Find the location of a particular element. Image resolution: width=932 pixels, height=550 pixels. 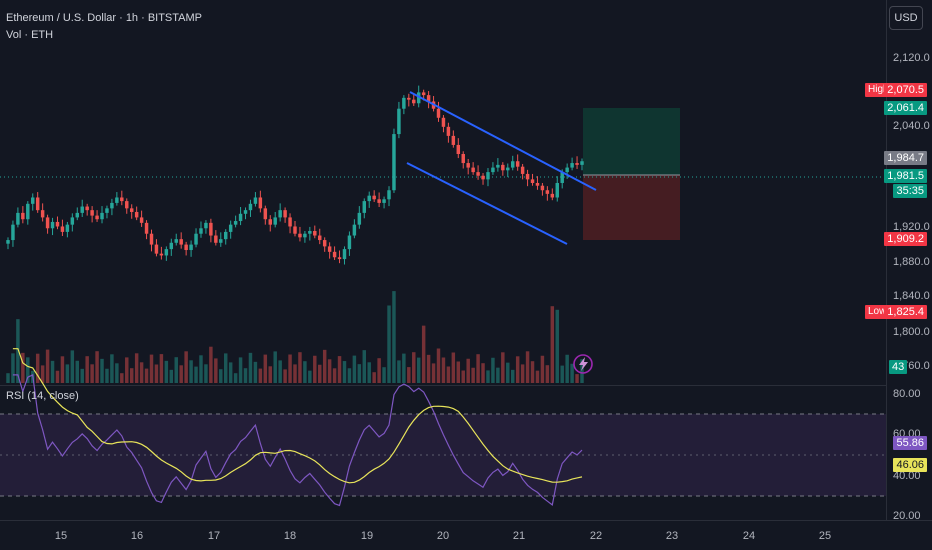

date-tick: 15 is located at coordinates (61, 536).